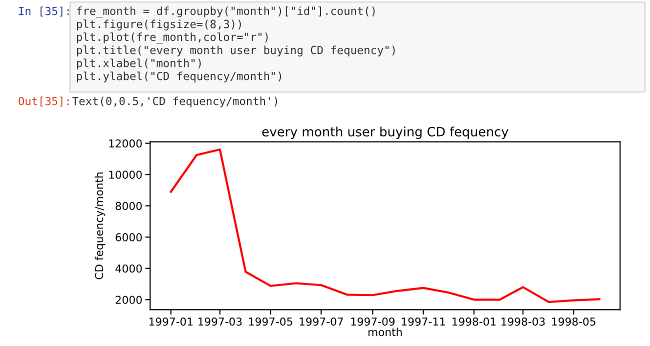 Image resolution: width=650 pixels, height=346 pixels. Describe the element at coordinates (236, 51) in the screenshot. I see `text: plt.title("every month user buying CD fequency")` at that location.